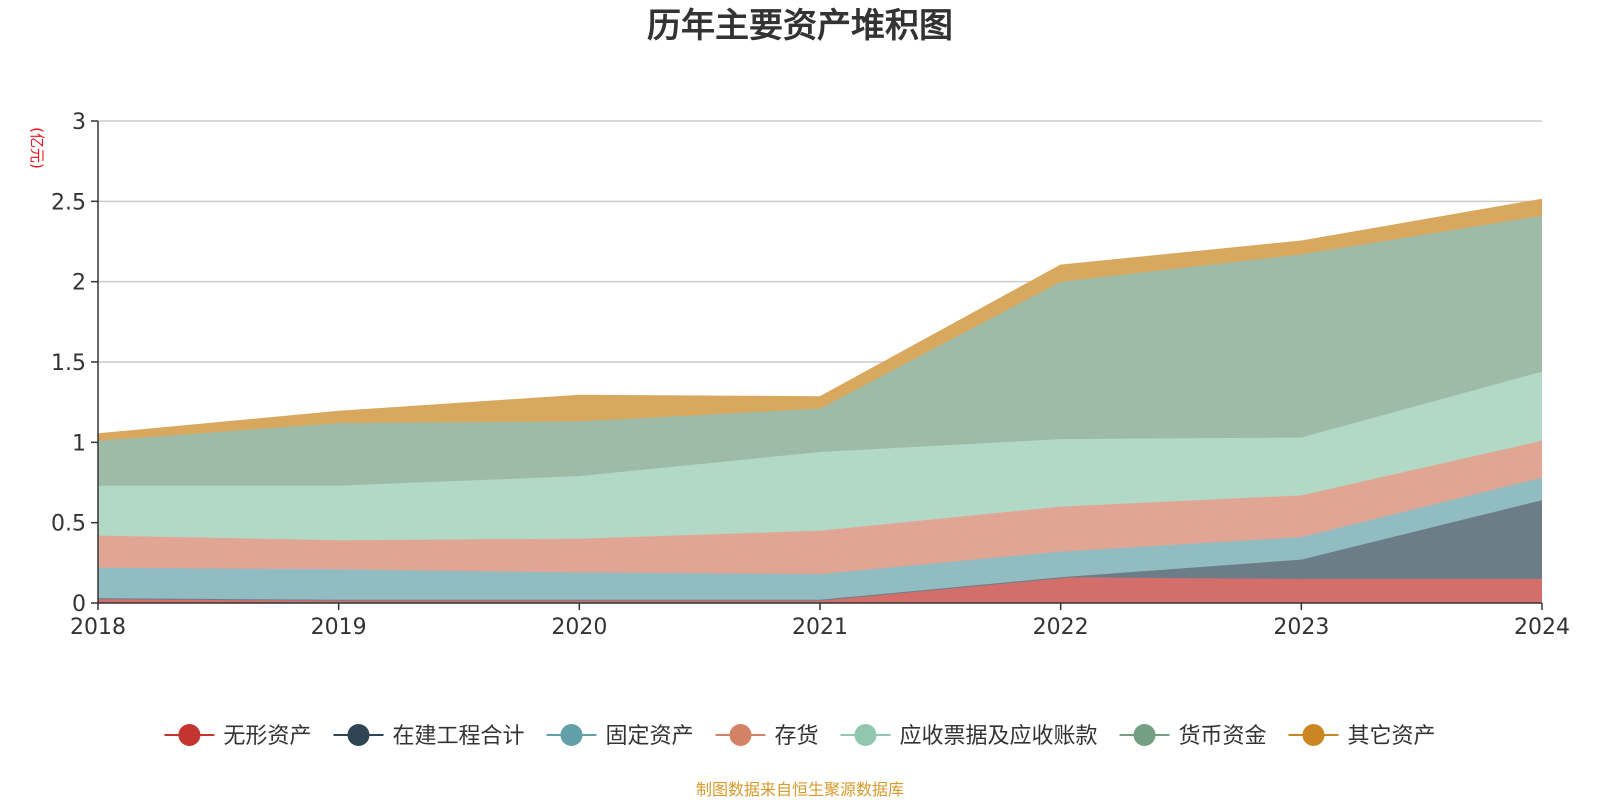  I want to click on legend-item-1: 在建工程合计, so click(429, 736).